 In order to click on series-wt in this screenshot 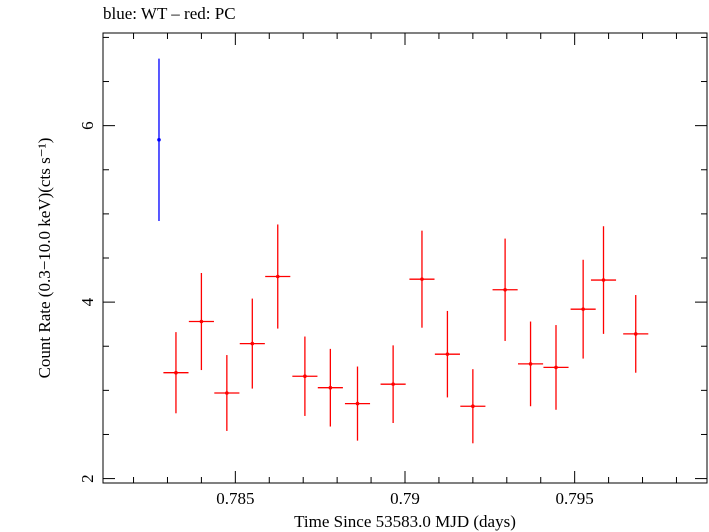, I will do `click(159, 139)`.